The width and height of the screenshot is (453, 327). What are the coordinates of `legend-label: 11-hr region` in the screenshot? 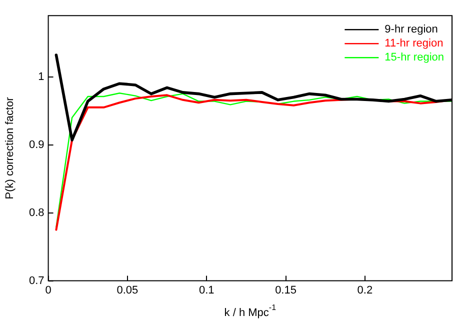 It's located at (414, 44).